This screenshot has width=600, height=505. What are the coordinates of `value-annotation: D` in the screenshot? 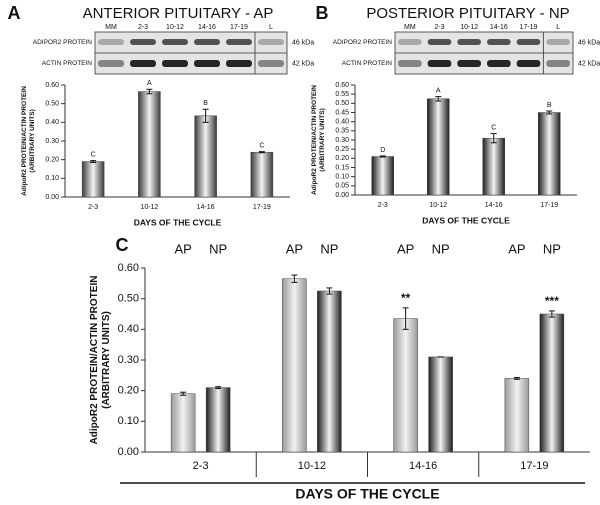 It's located at (382, 150).